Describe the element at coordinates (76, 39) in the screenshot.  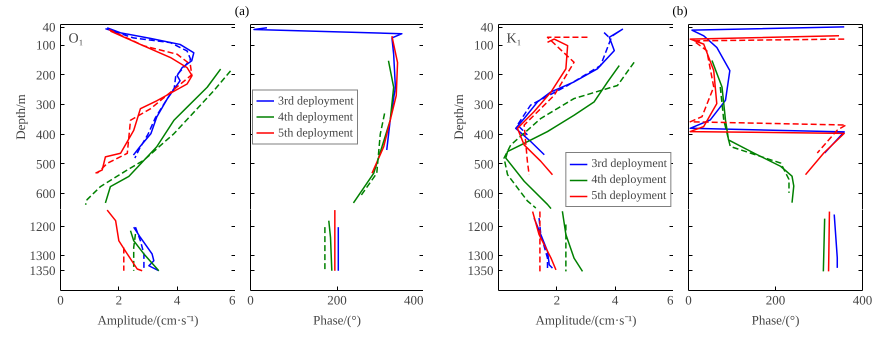
I see `annotation: O₁` at that location.